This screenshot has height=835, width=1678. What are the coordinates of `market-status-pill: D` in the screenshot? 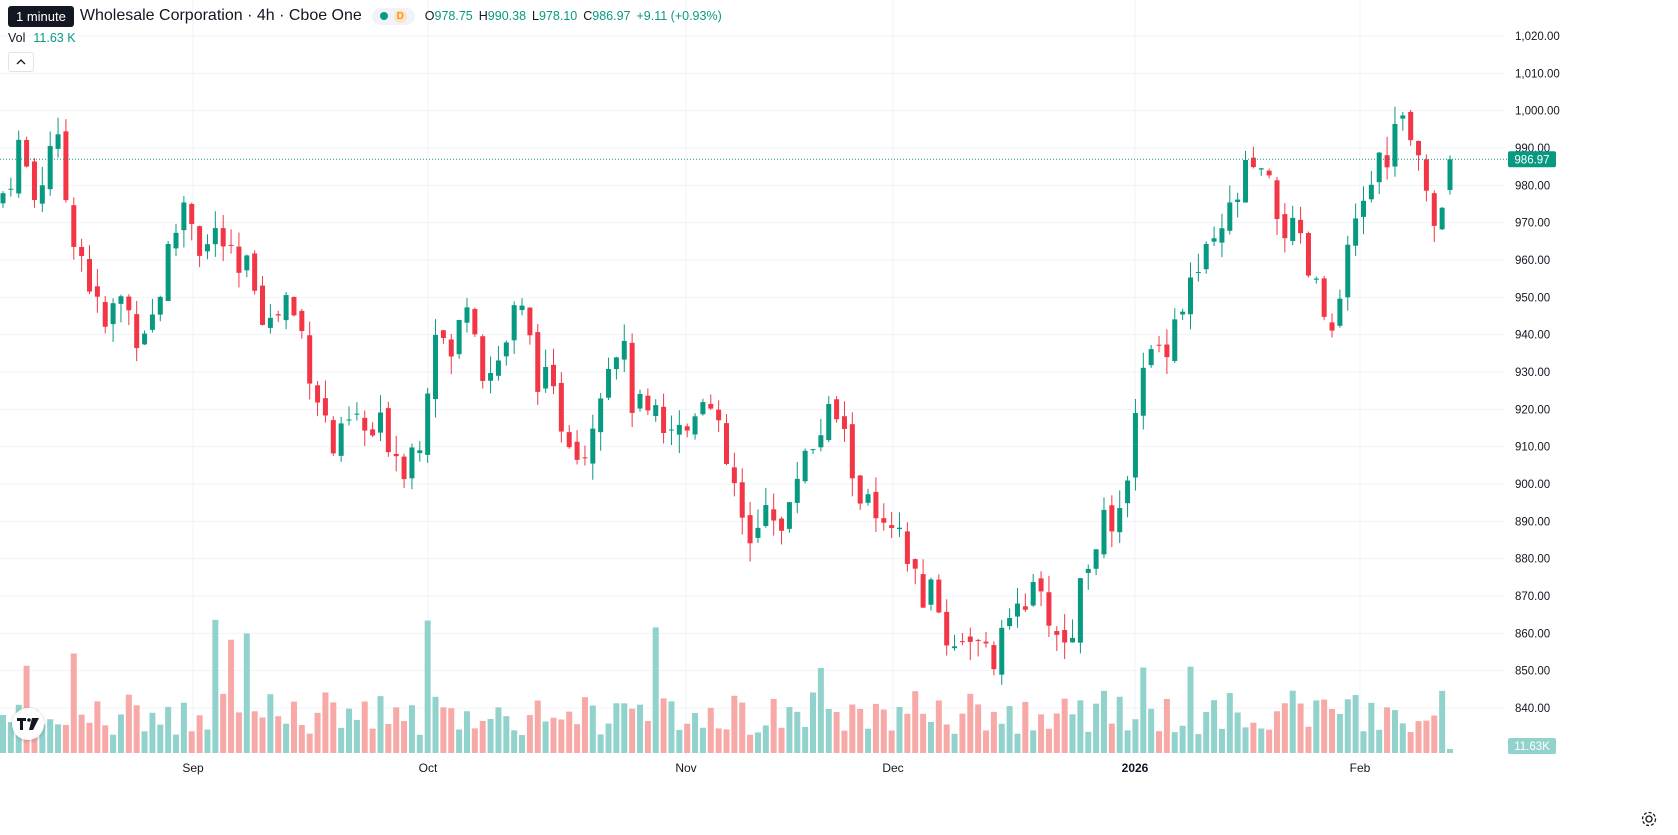 It's located at (393, 16).